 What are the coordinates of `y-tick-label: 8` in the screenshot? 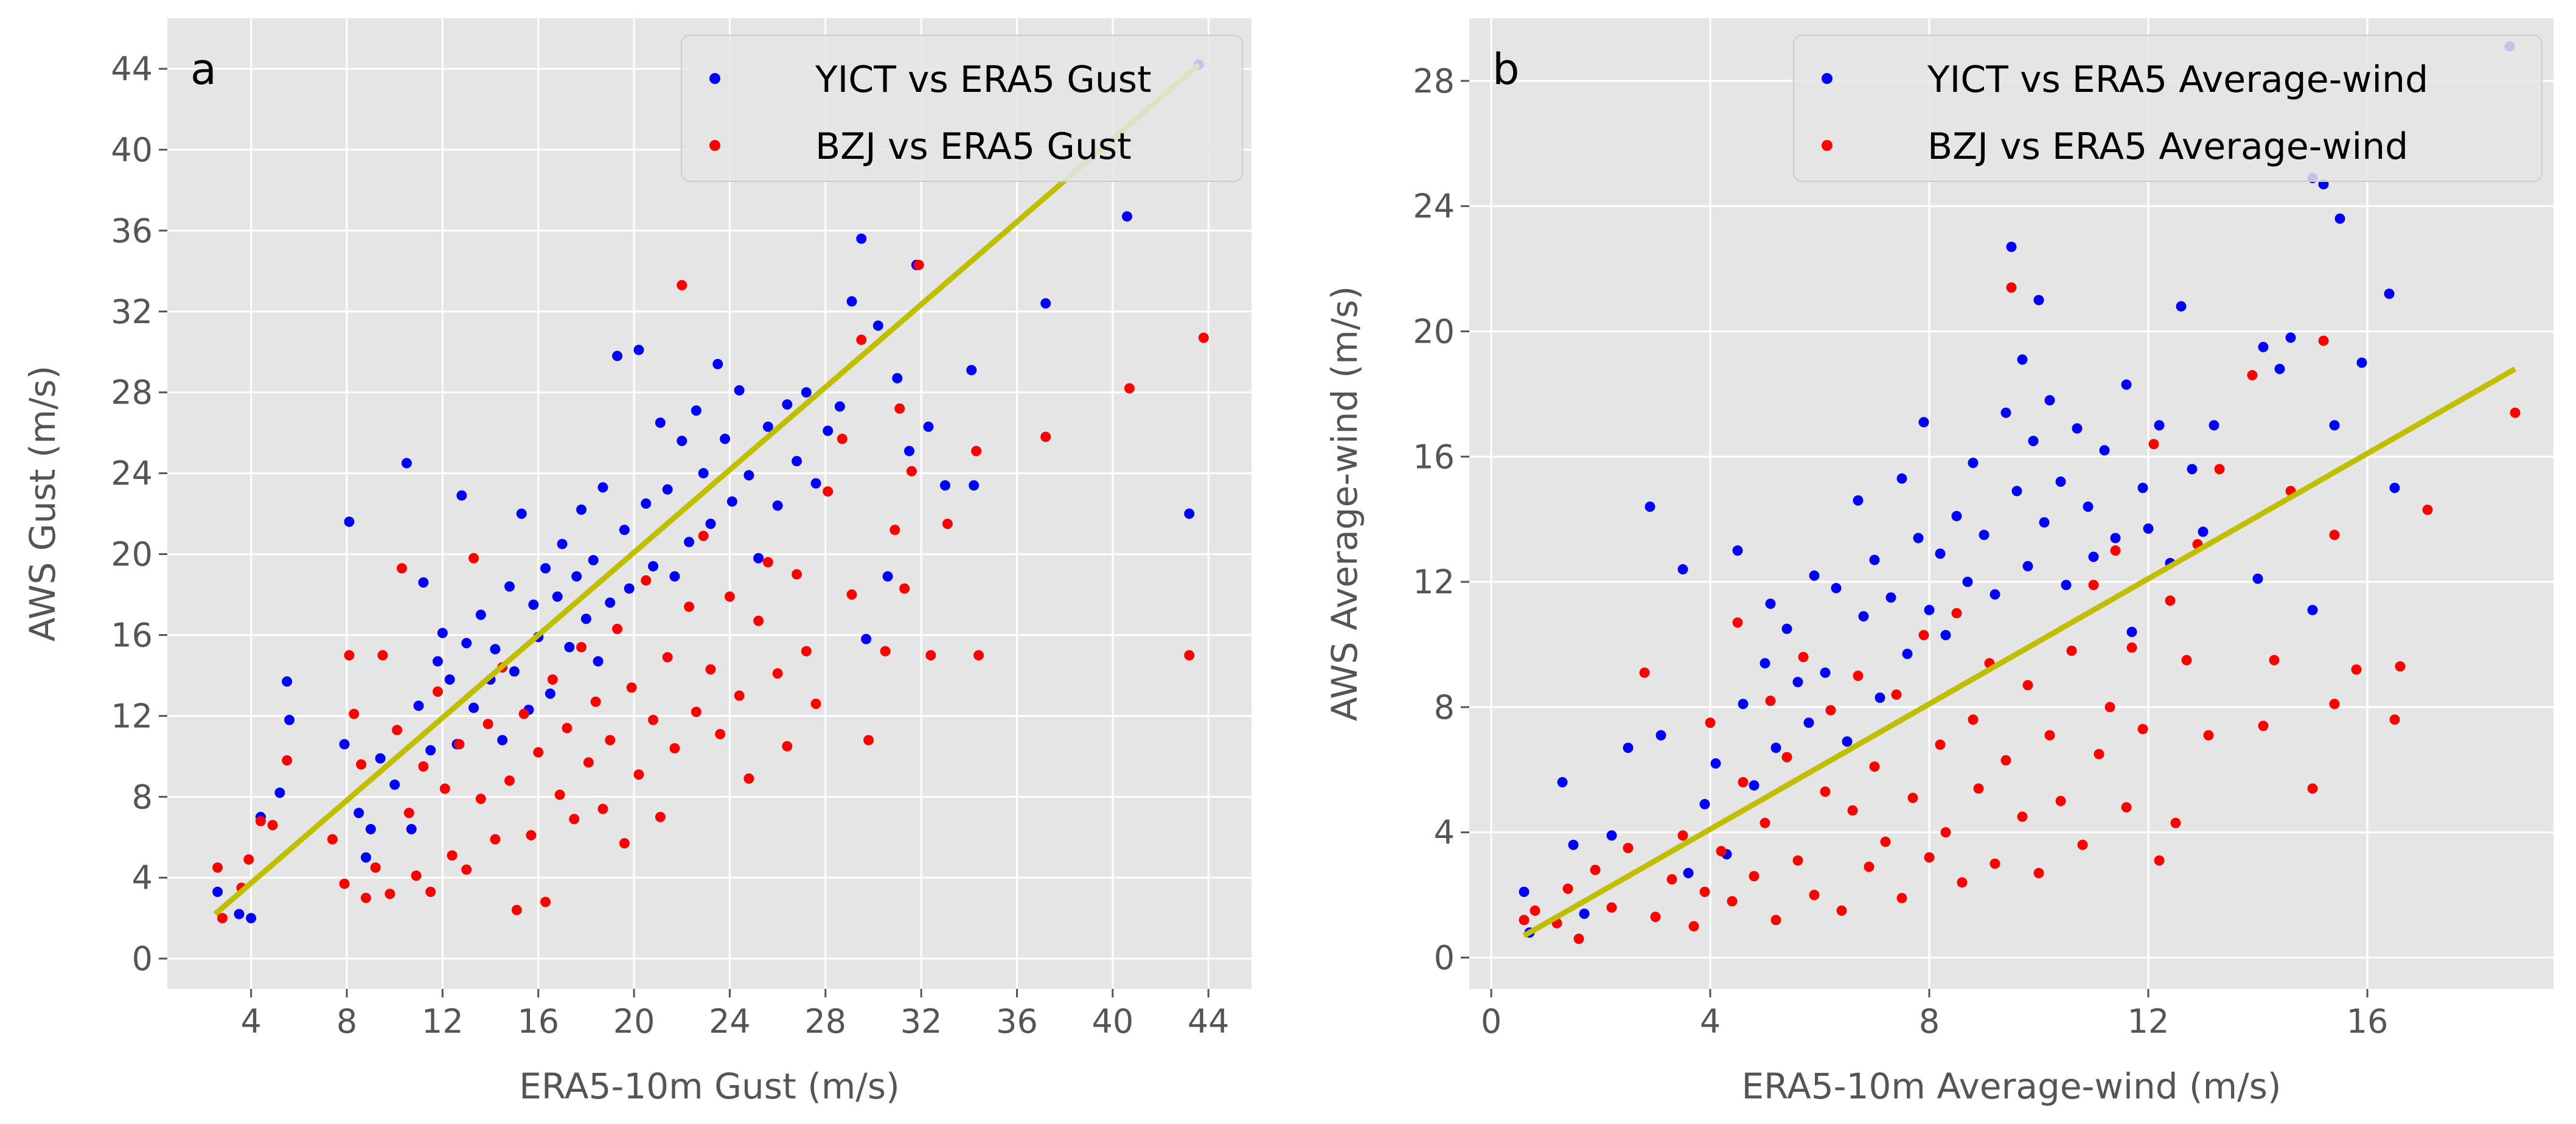 It's located at (1444, 707).